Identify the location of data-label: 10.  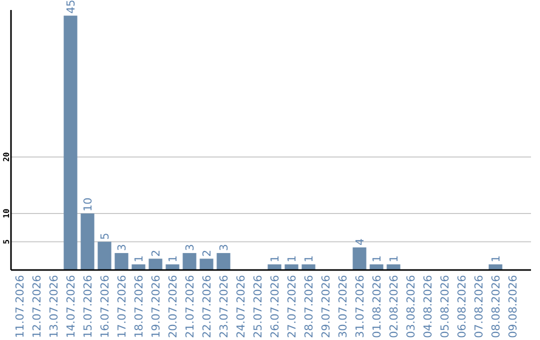
(88, 204).